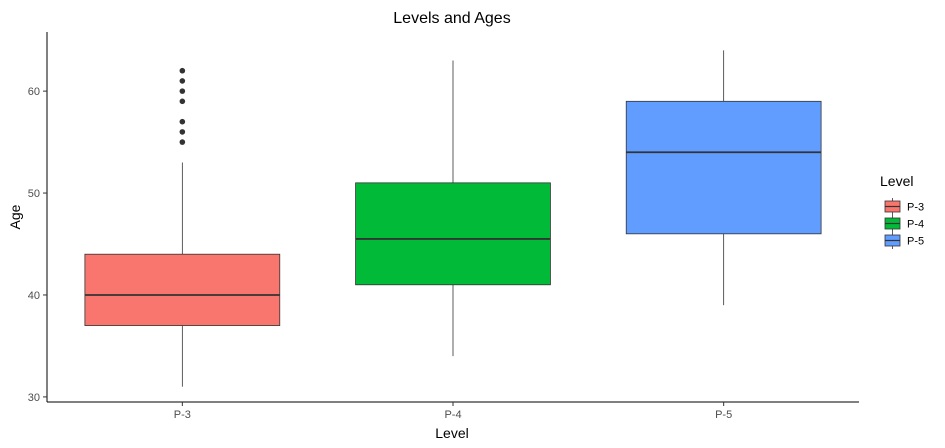 The width and height of the screenshot is (945, 448). Describe the element at coordinates (915, 225) in the screenshot. I see `legend-label-P-4: P-4` at that location.